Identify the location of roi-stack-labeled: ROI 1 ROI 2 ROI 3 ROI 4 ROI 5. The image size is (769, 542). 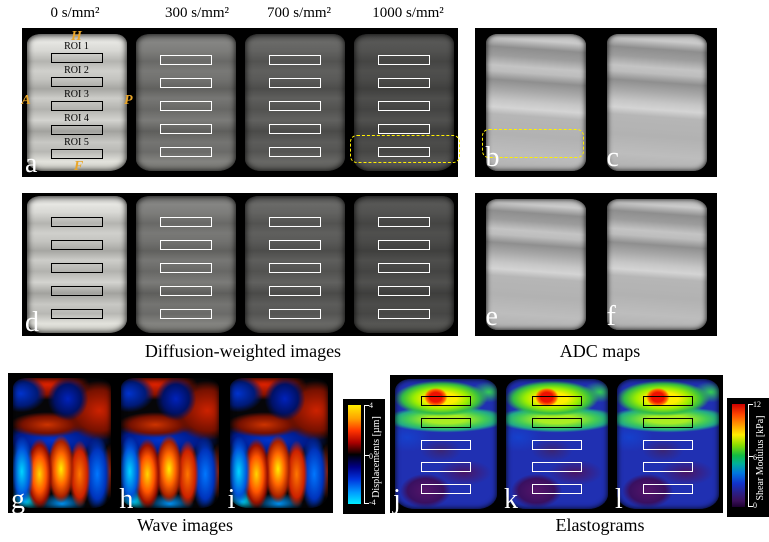
(77, 101).